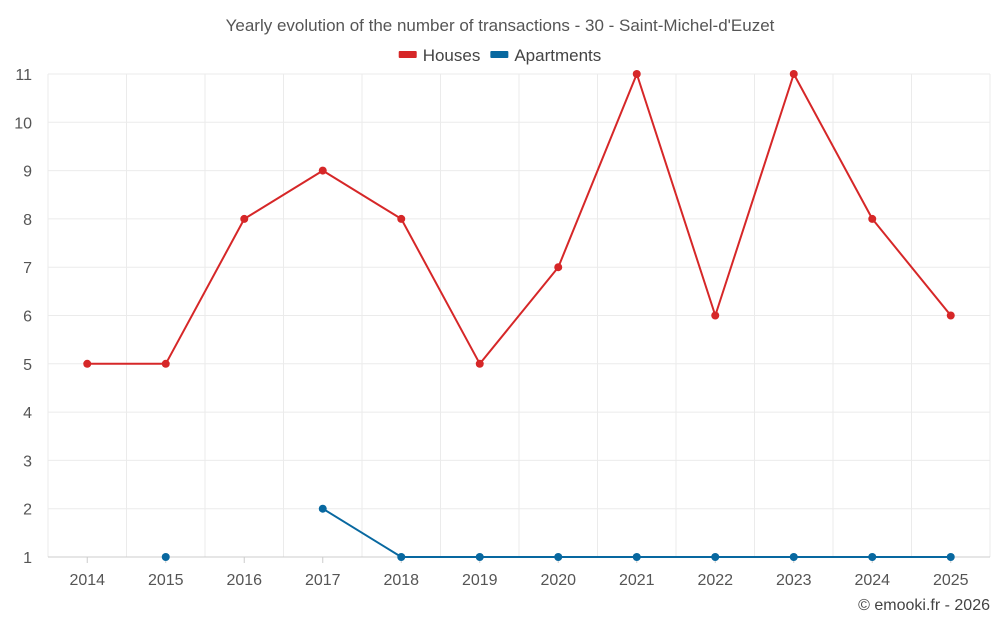  I want to click on x-tick-label: 2017, so click(323, 580).